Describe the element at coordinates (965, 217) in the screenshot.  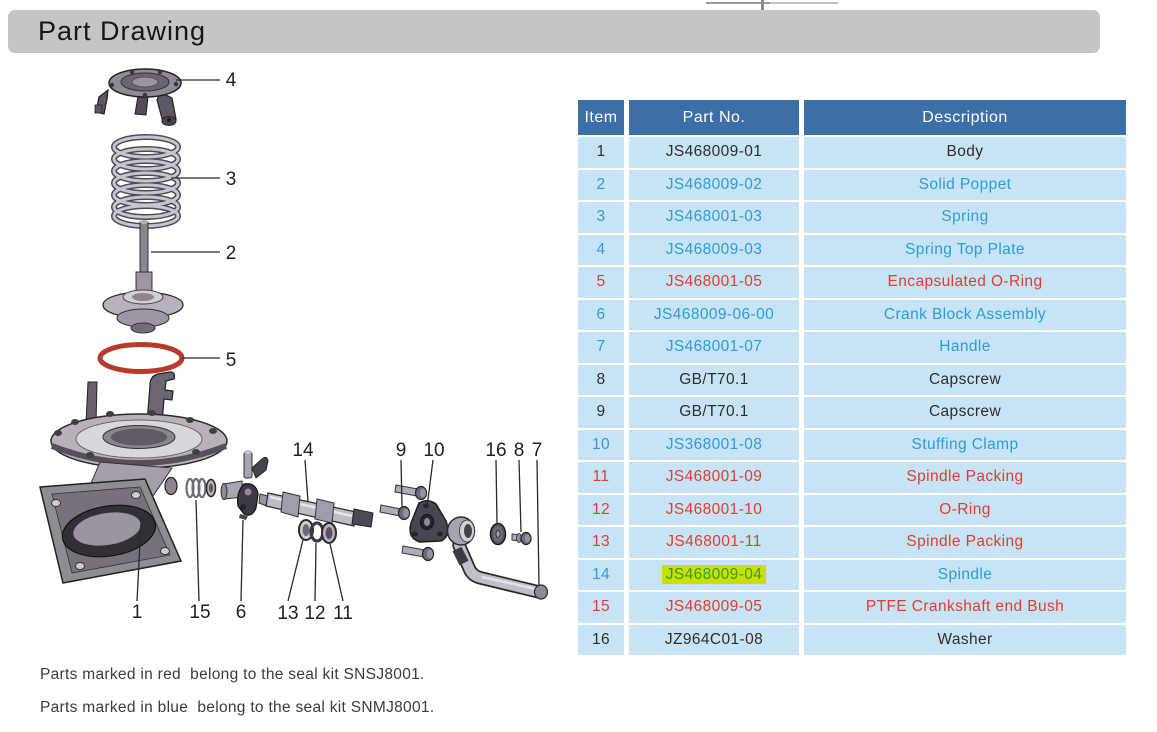
I see `description-cell: Spring` at that location.